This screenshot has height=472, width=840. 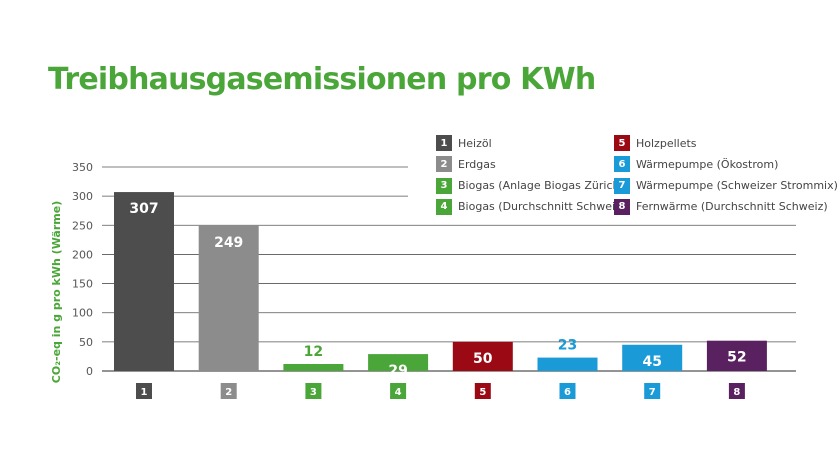 What do you see at coordinates (541, 186) in the screenshot?
I see `legend-label: Biogas (Anlage Biogas Zürich)` at bounding box center [541, 186].